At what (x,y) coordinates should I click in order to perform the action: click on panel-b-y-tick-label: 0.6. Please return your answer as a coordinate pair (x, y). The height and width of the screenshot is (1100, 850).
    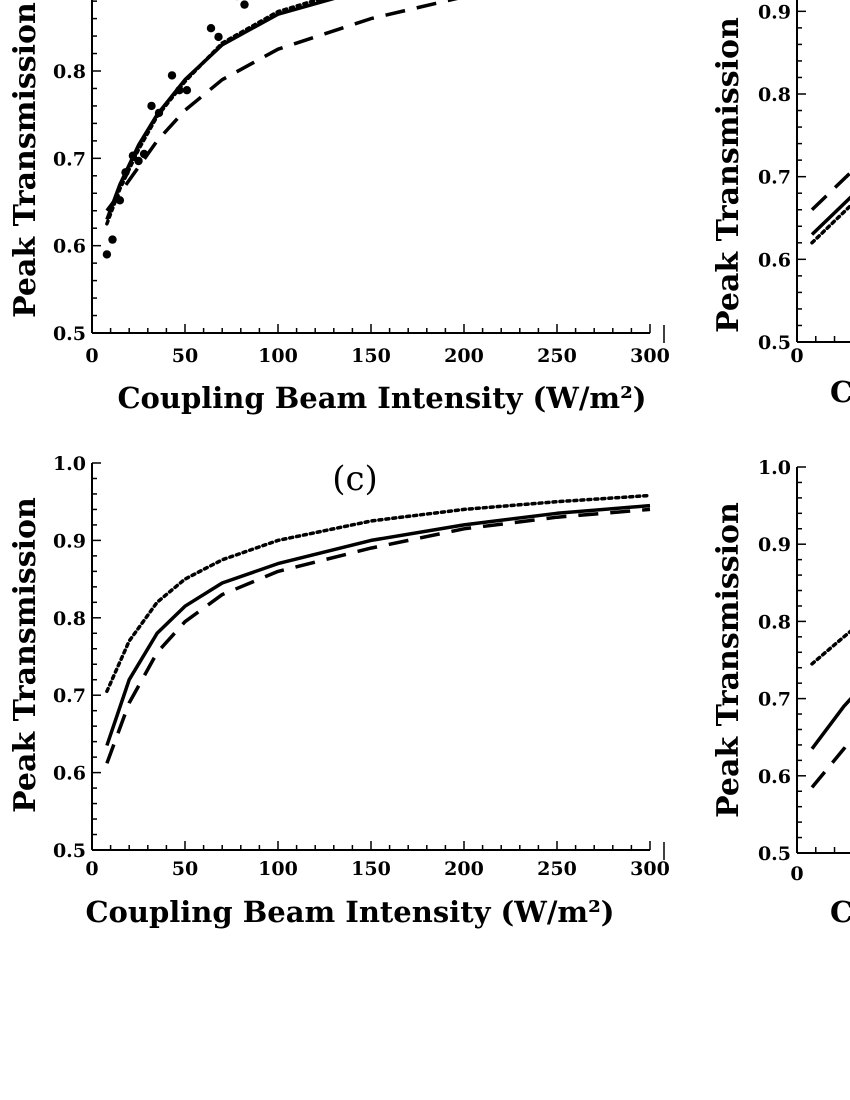
    Looking at the image, I should click on (774, 260).